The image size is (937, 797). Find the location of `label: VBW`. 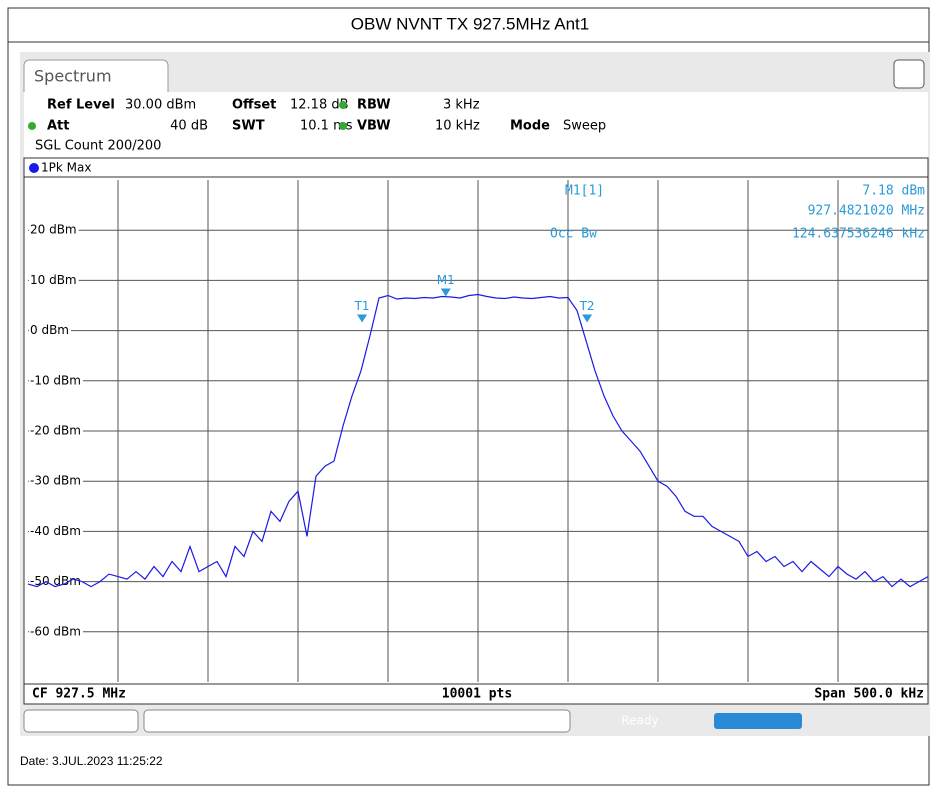

label: VBW is located at coordinates (374, 126).